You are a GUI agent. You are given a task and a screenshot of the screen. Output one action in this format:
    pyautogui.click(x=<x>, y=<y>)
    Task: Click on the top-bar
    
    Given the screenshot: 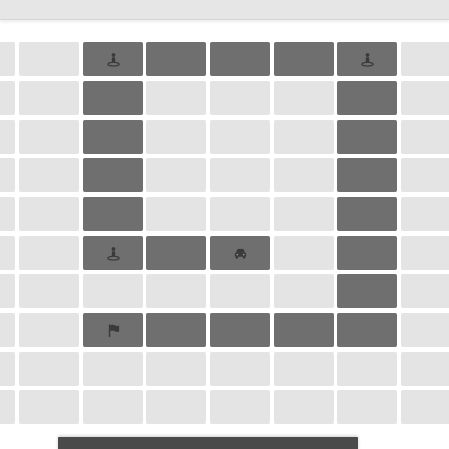 What is the action you would take?
    pyautogui.click(x=224, y=10)
    